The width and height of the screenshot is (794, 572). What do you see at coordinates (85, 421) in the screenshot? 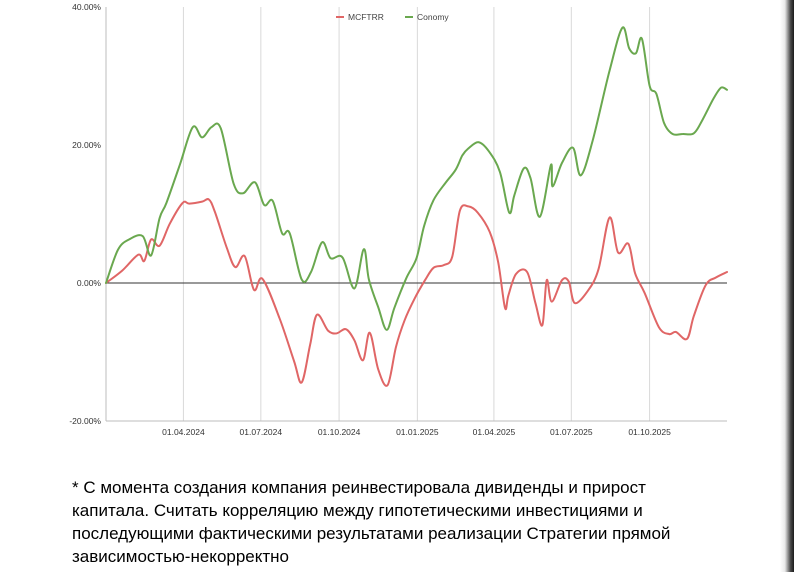
I see `y-tick-label: -20.00%` at bounding box center [85, 421].